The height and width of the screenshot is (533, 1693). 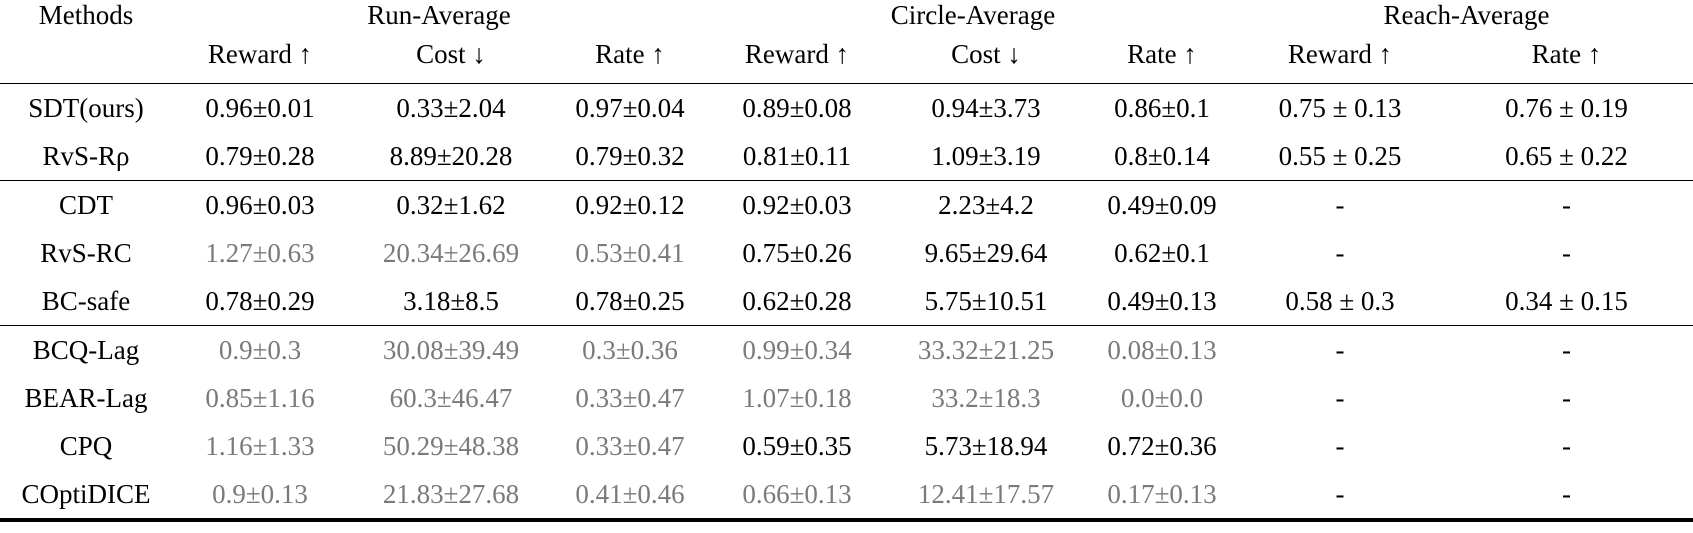 I want to click on result-cell: 9.65±29.64, so click(x=986, y=252).